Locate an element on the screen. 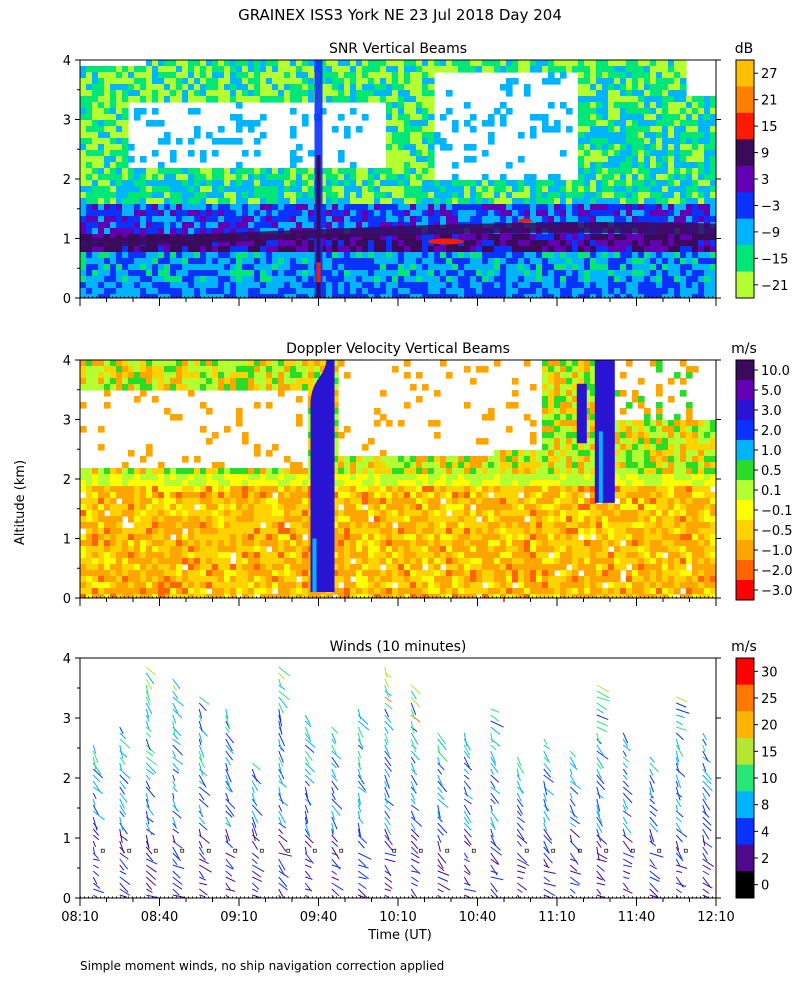  colorbar-label: 0.5 is located at coordinates (771, 471).